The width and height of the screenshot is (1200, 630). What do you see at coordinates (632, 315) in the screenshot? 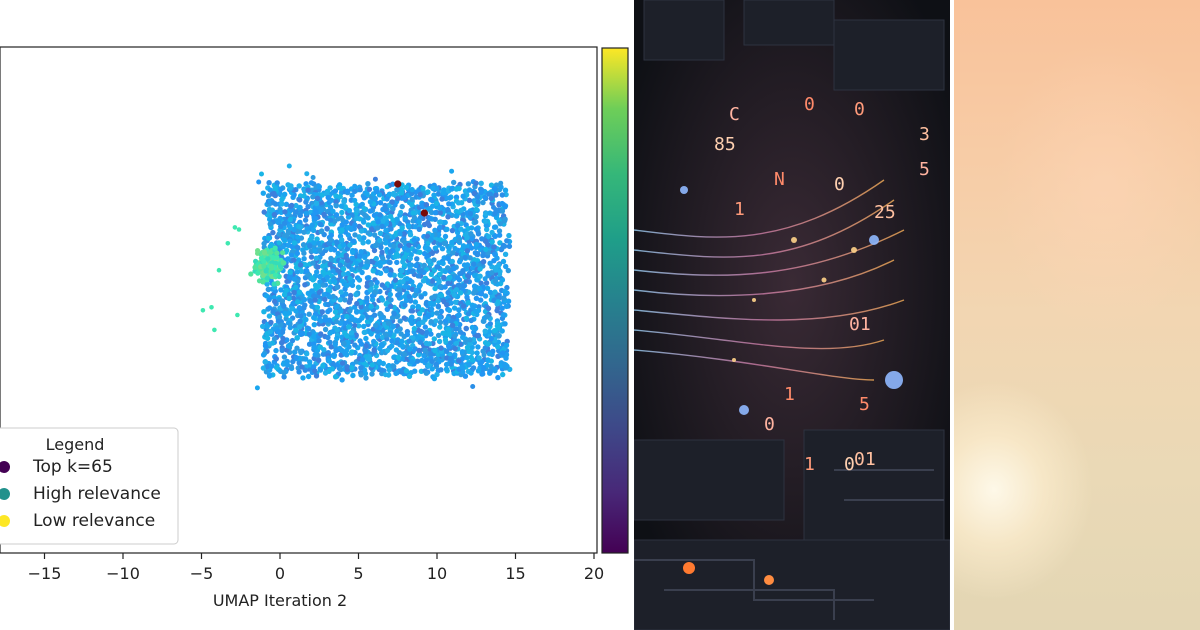
I see `panel-divider` at bounding box center [632, 315].